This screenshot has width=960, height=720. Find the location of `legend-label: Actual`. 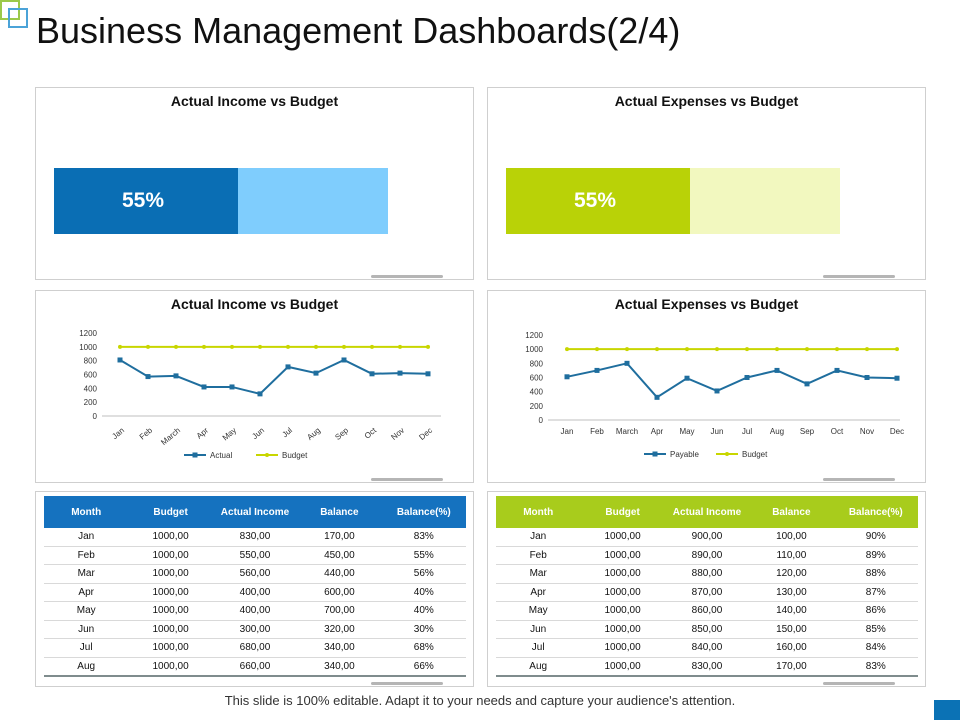

legend-label: Actual is located at coordinates (221, 455).